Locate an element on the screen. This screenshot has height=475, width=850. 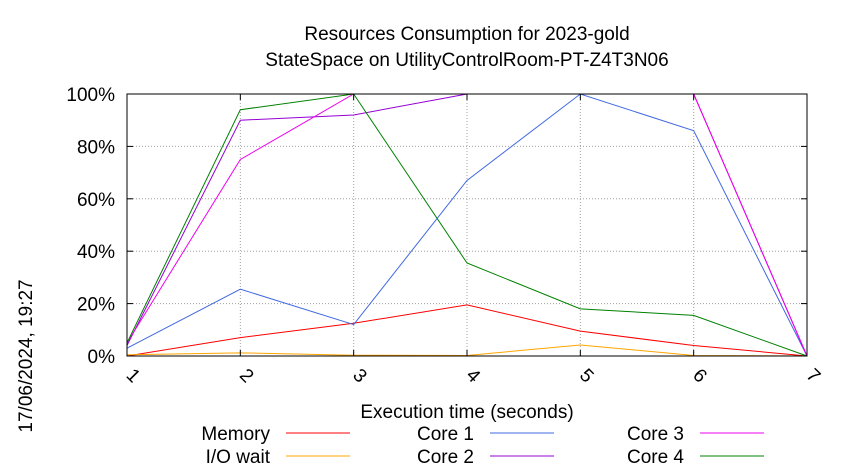
y-tick-label: 0% is located at coordinates (102, 357).